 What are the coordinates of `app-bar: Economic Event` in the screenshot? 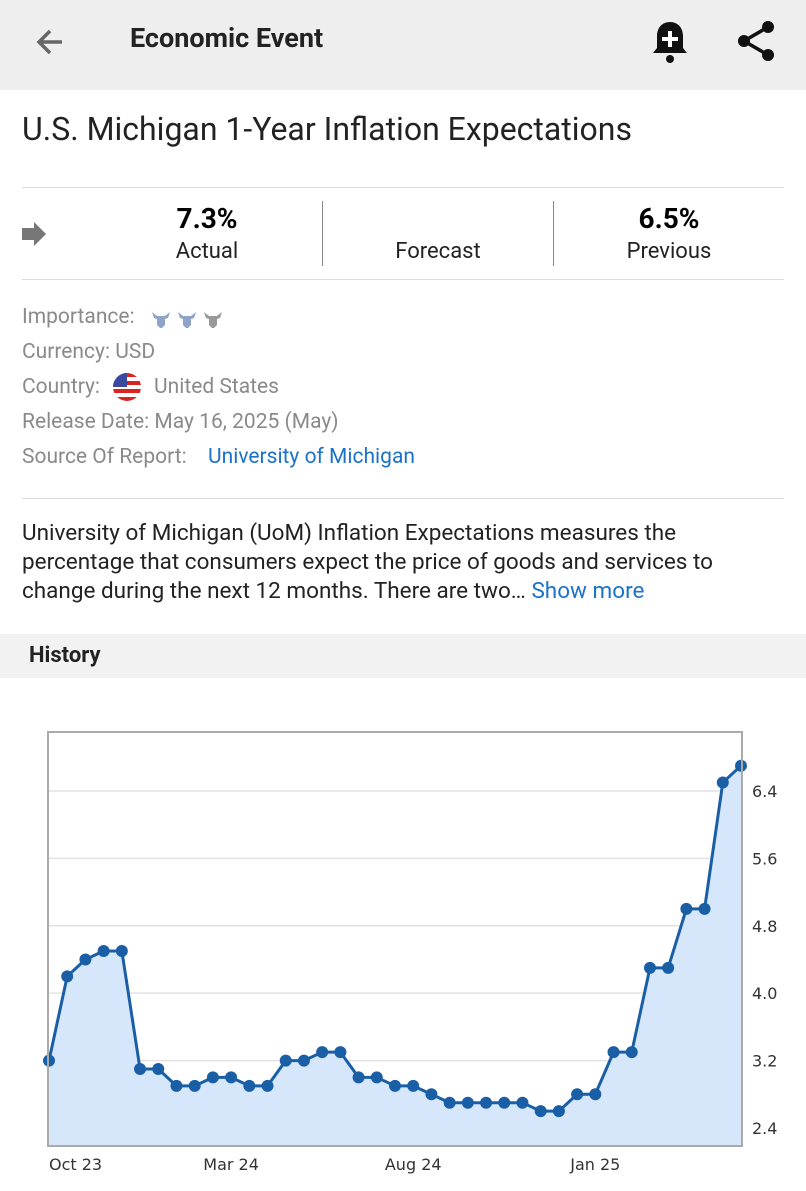 It's located at (403, 45).